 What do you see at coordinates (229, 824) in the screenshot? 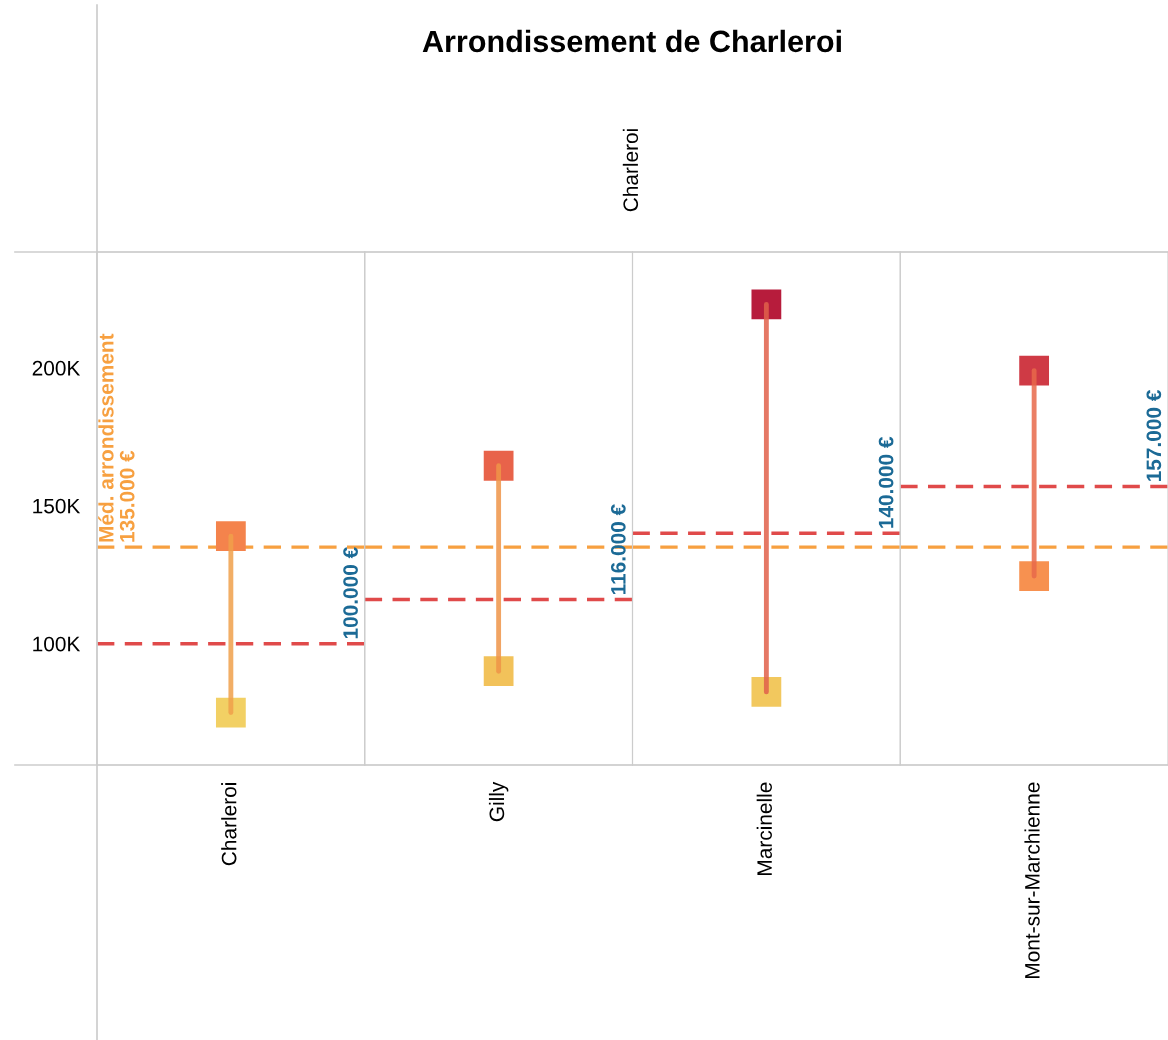
I see `x-tick-label: Charleroi` at bounding box center [229, 824].